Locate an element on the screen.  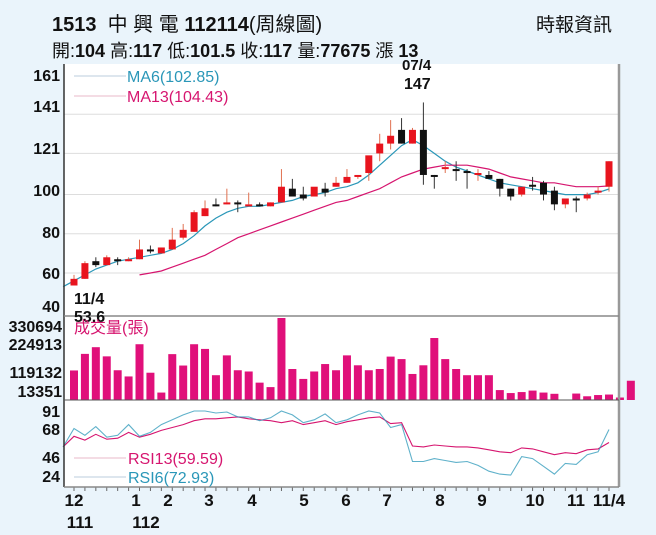
svg-text: 1 is located at coordinates (135, 500).